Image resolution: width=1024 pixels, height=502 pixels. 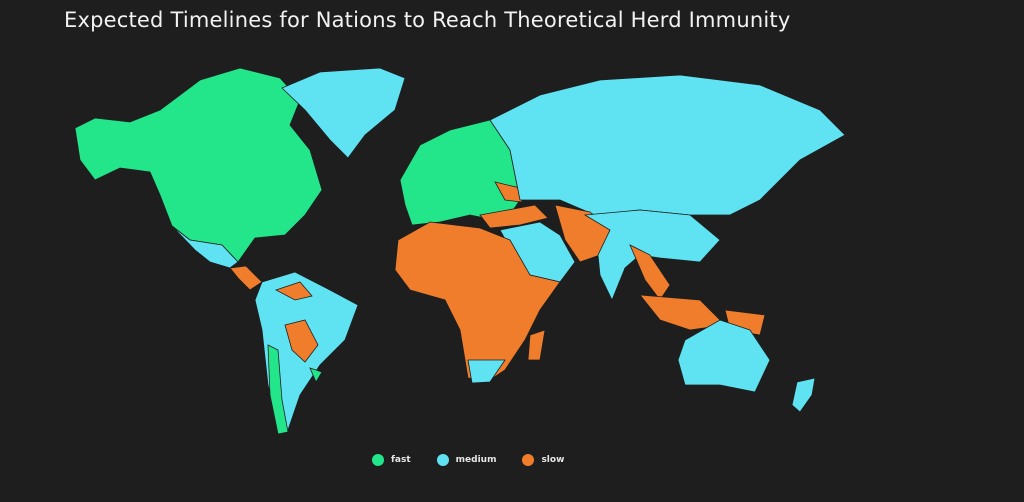 I want to click on region-slow: Africa, so click(x=477, y=301).